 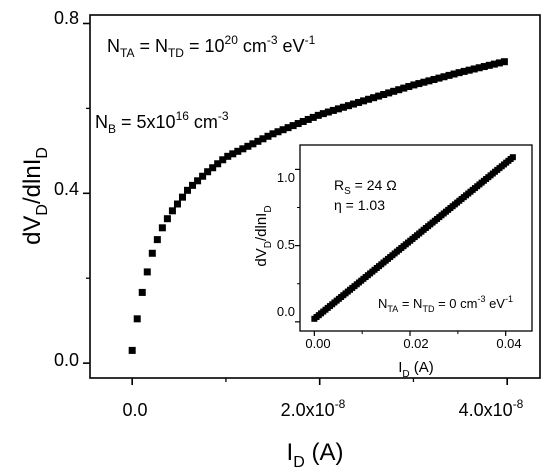 What do you see at coordinates (410, 333) in the screenshot?
I see `inset-x-ticks` at bounding box center [410, 333].